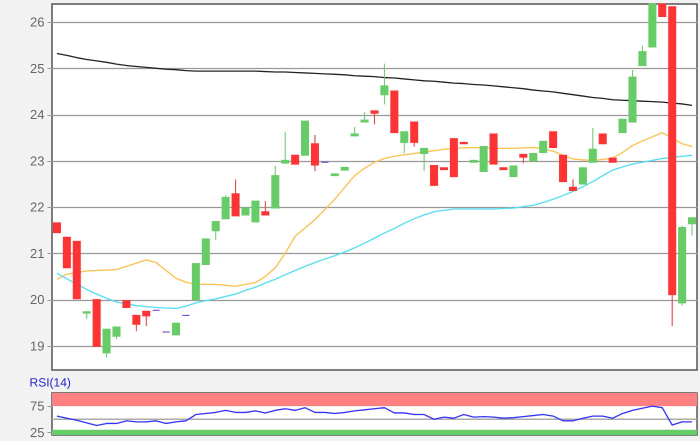 The height and width of the screenshot is (441, 700). I want to click on y-tick-label: 19, so click(37, 346).